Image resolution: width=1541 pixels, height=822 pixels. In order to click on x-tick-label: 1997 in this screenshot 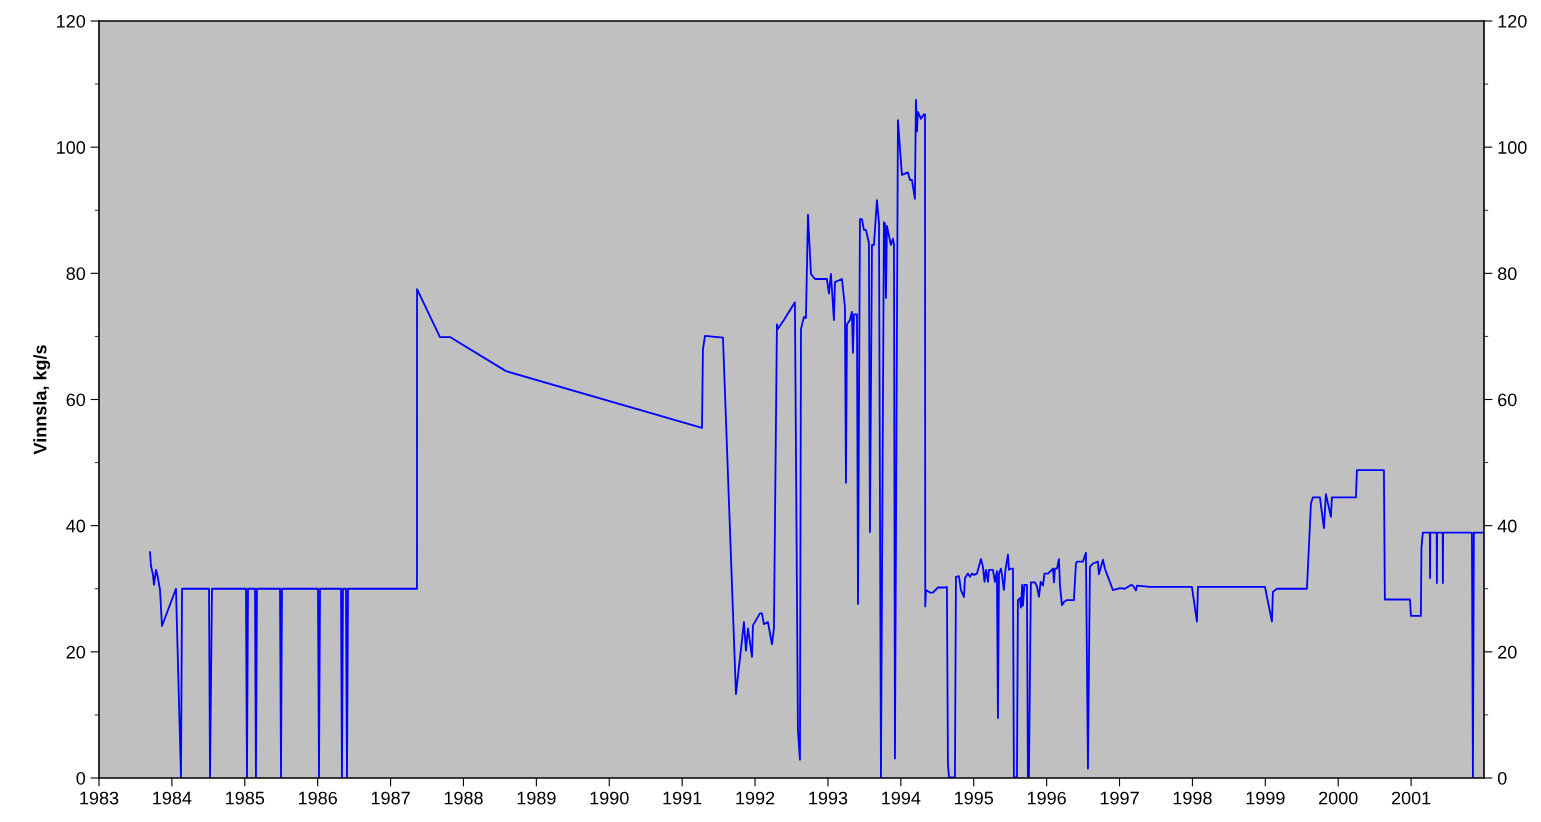, I will do `click(1119, 798)`.